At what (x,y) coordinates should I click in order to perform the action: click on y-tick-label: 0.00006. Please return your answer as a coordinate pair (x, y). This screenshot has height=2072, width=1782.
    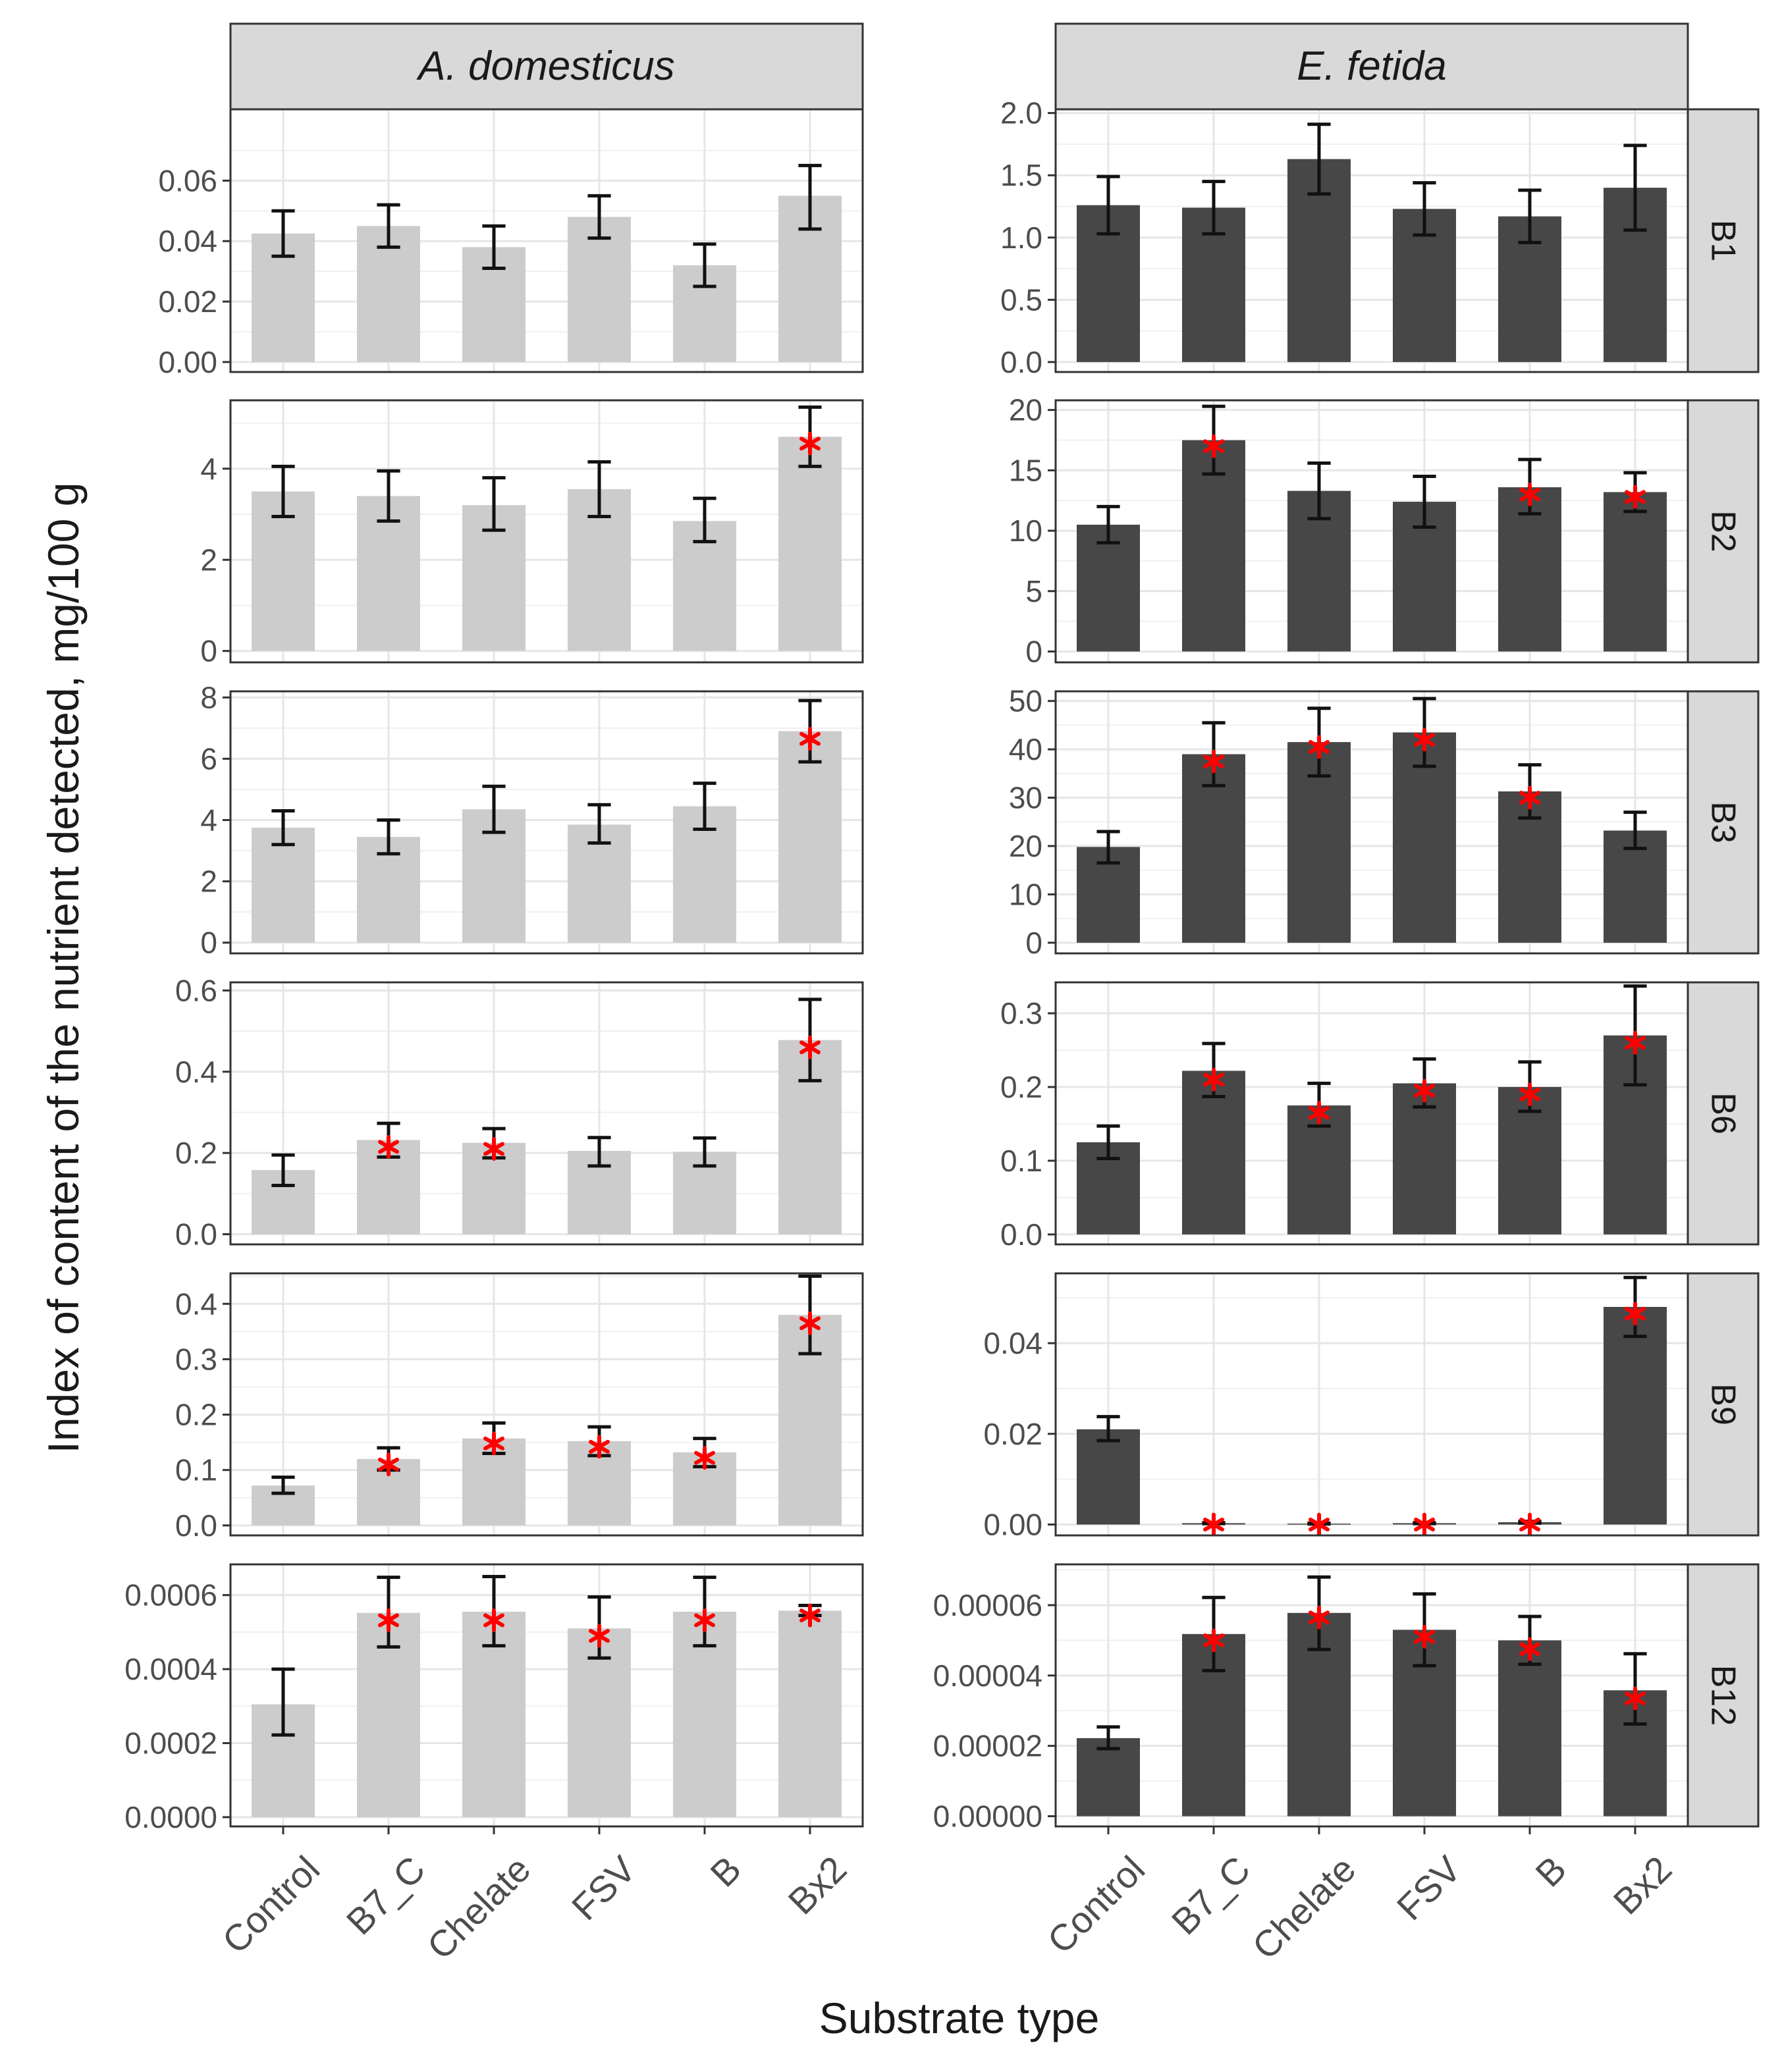
    Looking at the image, I should click on (988, 1605).